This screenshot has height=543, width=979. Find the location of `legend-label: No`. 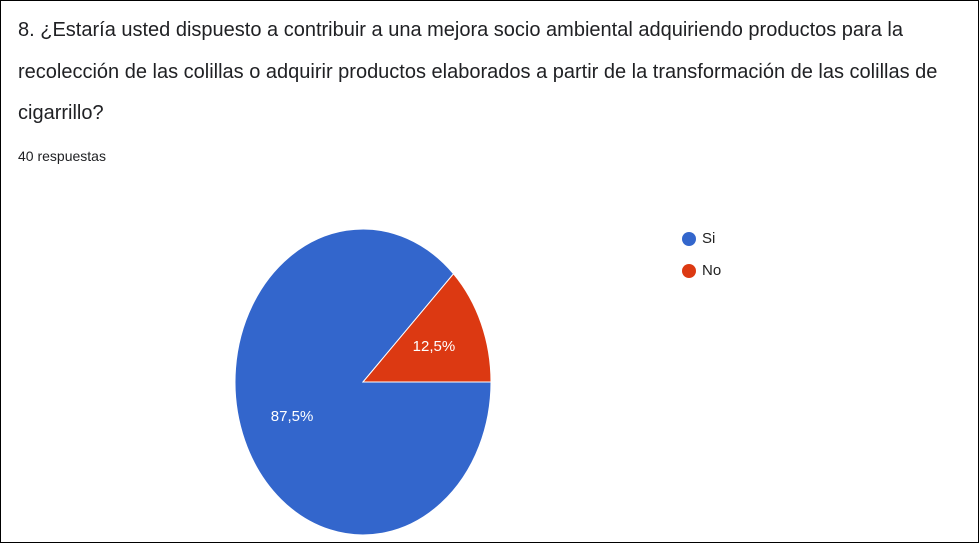

legend-label: No is located at coordinates (711, 270).